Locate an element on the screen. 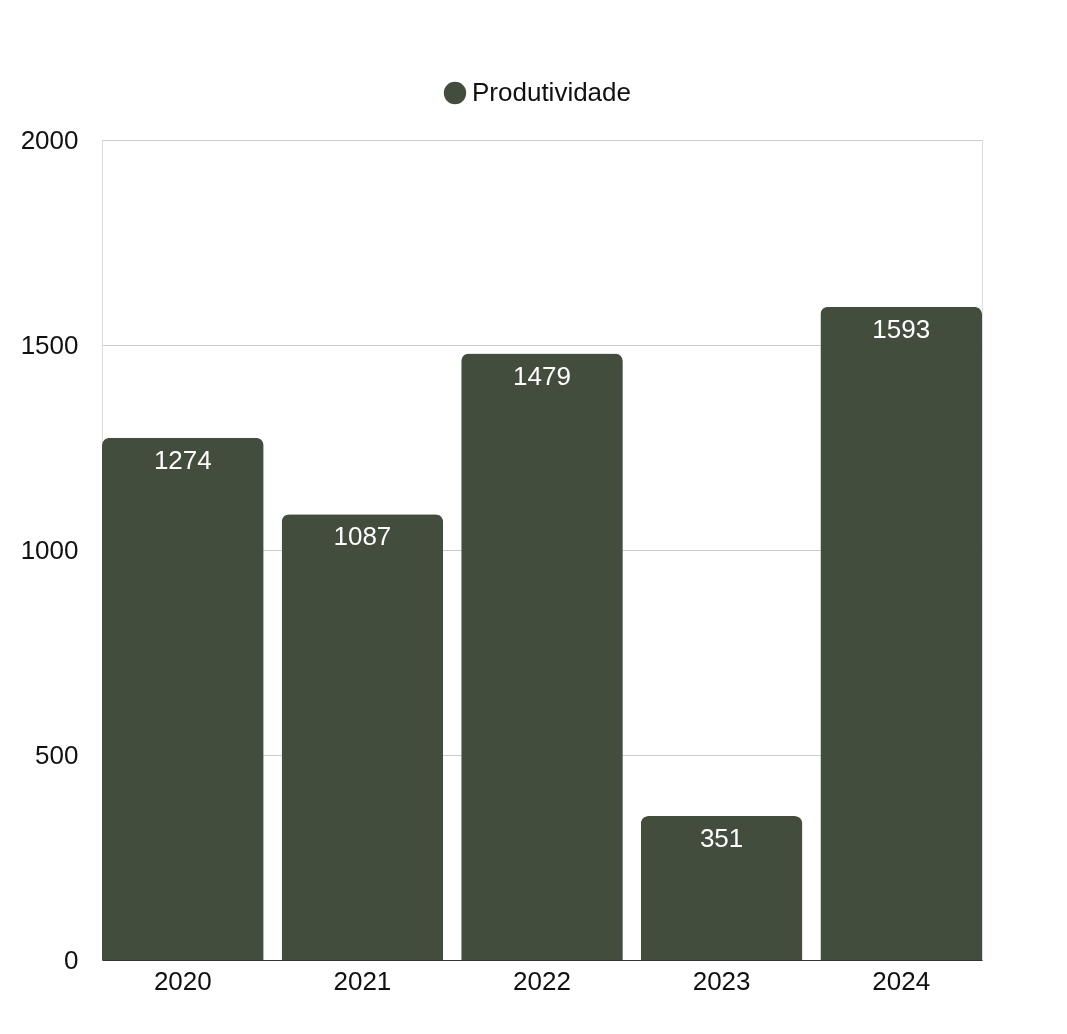  y-tick-label: 1000 is located at coordinates (49, 549).